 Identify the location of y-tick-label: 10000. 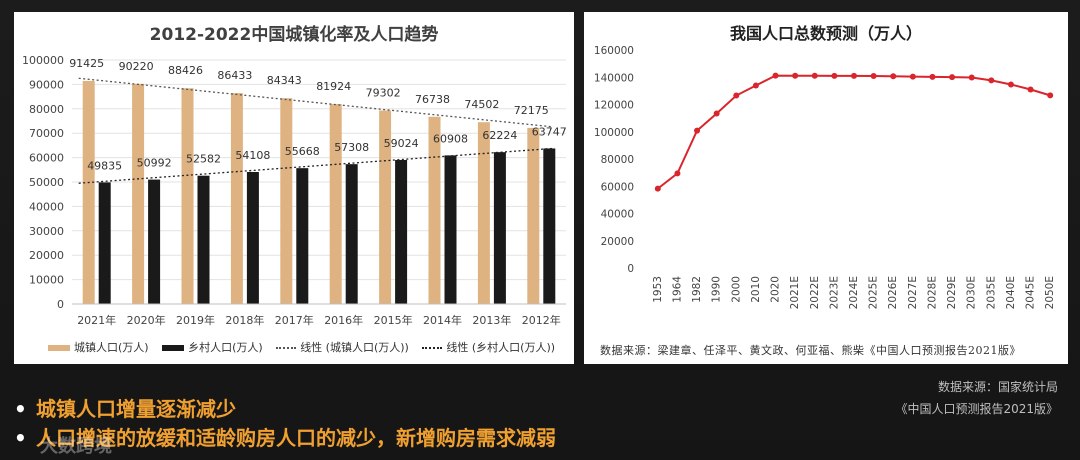
(46, 280).